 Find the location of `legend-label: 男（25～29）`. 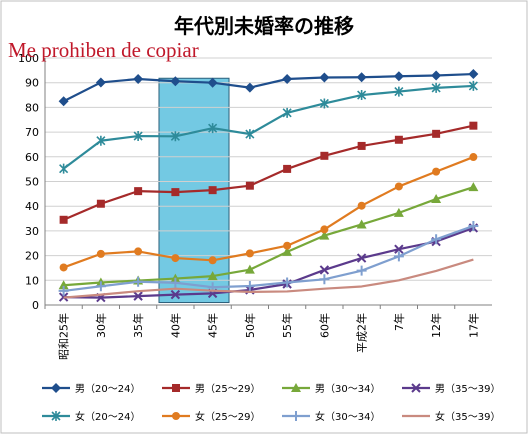

legend-label: 男（25～29） is located at coordinates (227, 389).